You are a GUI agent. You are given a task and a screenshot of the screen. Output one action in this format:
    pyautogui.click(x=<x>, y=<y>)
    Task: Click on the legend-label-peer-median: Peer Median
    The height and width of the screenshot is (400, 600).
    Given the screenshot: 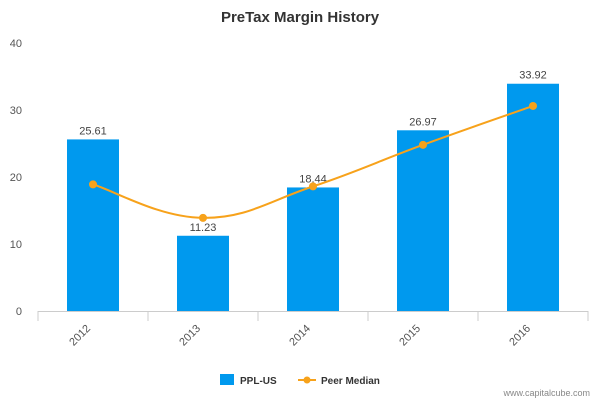 What is the action you would take?
    pyautogui.click(x=350, y=381)
    